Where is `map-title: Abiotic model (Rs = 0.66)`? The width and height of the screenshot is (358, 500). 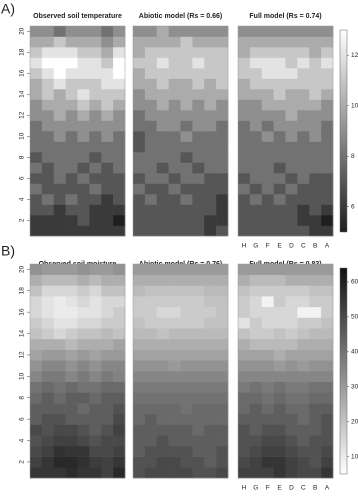 map-title: Abiotic model (Rs = 0.66) is located at coordinates (180, 16).